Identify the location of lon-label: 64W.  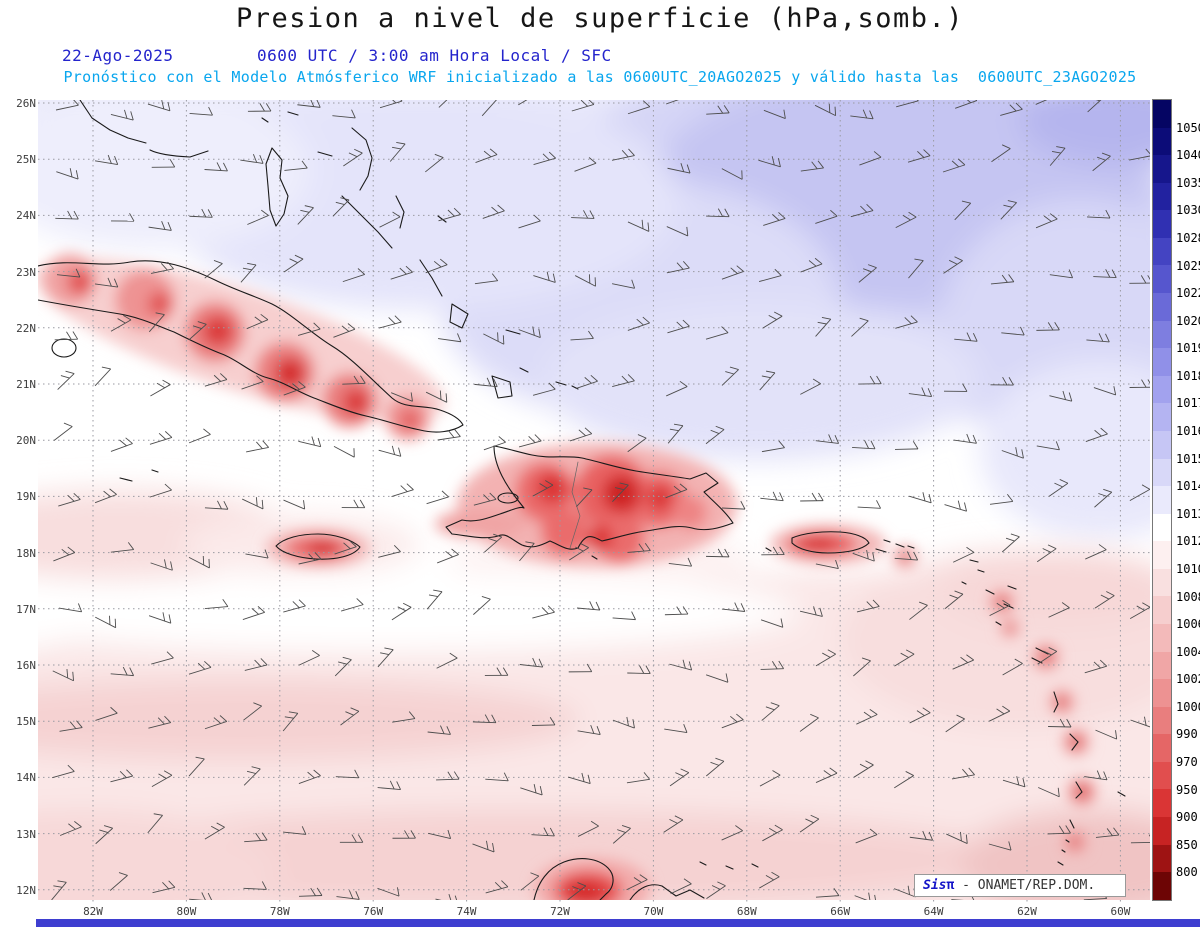
(933, 911).